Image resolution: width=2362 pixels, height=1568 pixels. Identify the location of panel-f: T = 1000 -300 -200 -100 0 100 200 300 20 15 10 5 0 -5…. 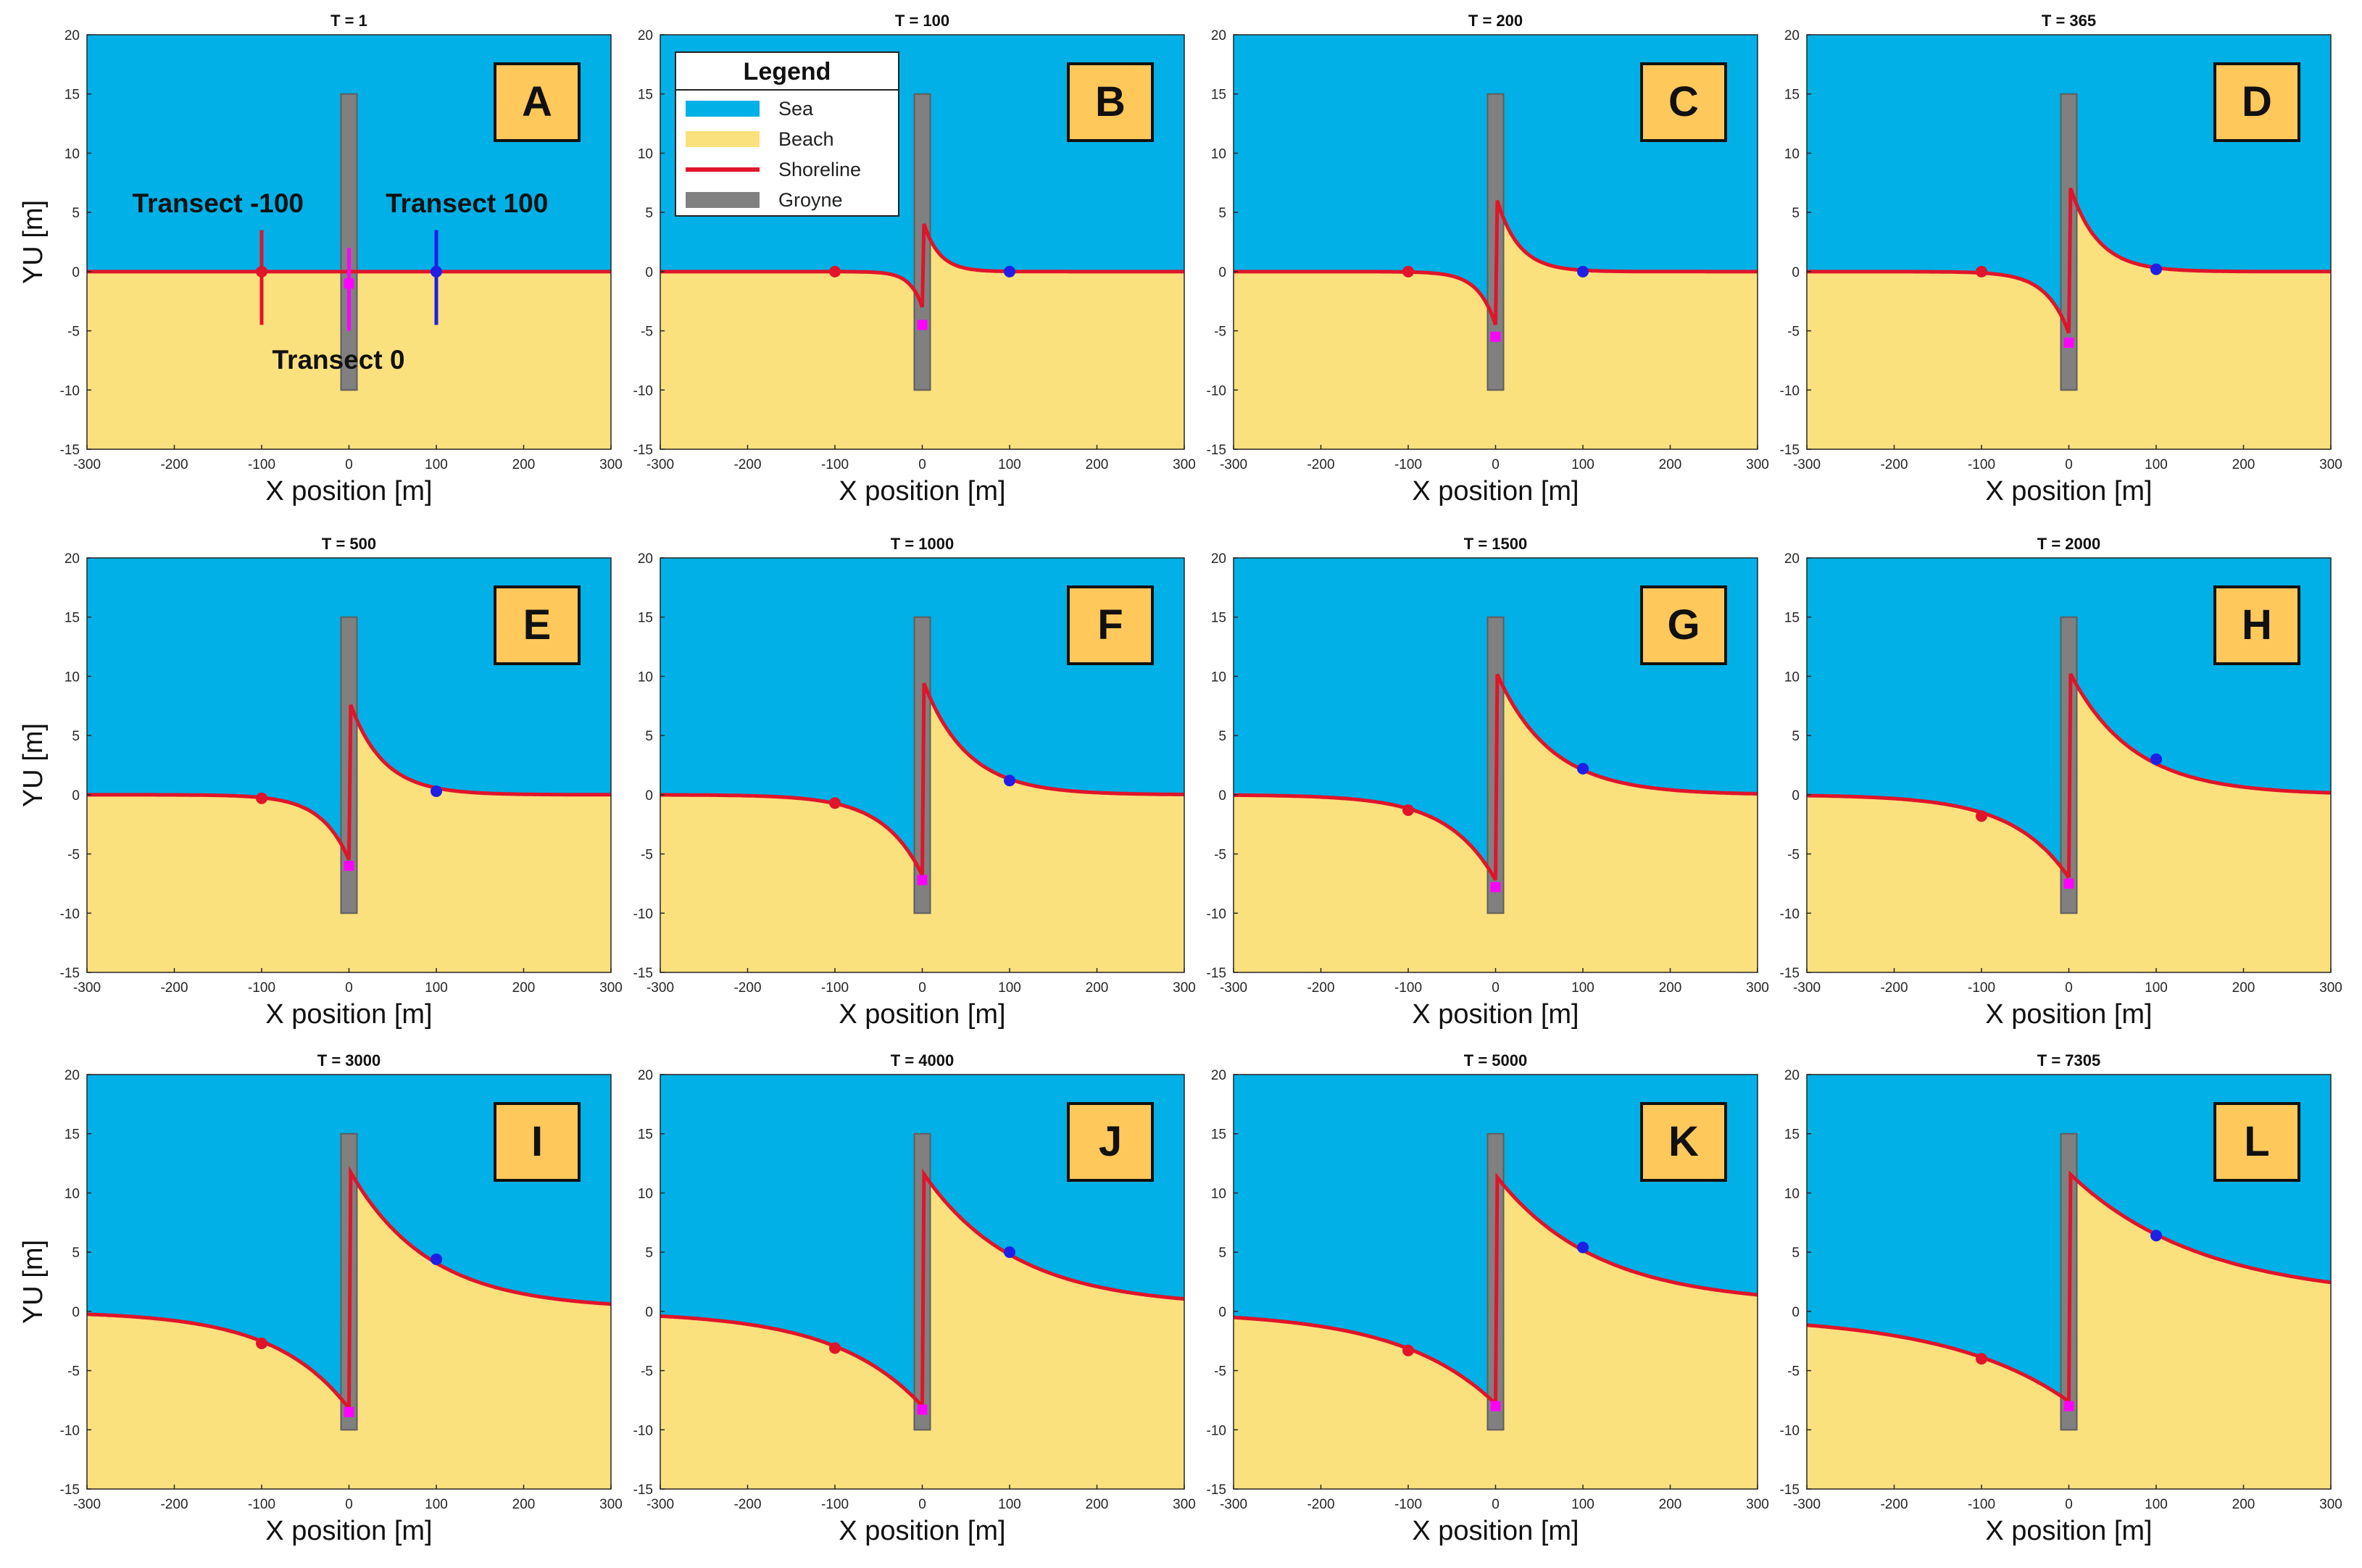
(914, 782).